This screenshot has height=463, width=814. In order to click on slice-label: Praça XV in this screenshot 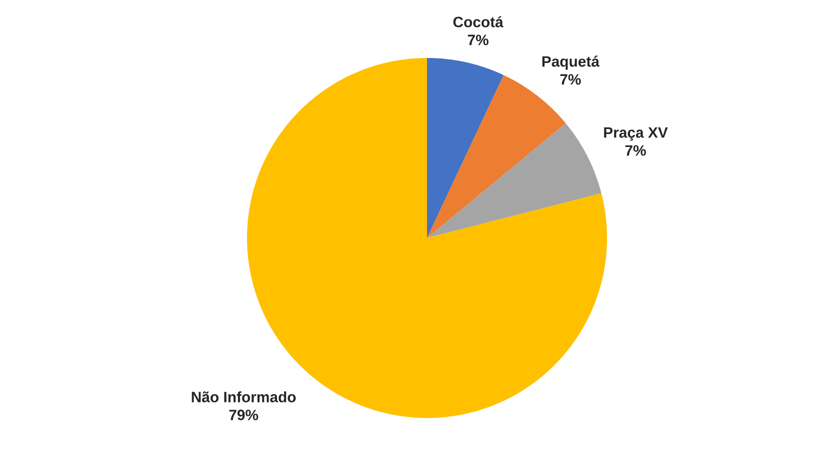, I will do `click(636, 134)`.